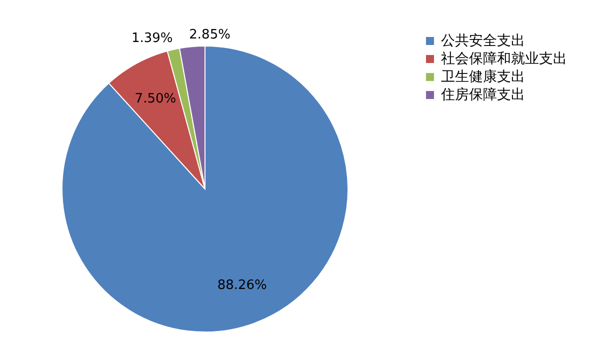  What do you see at coordinates (483, 41) in the screenshot?
I see `legend-label: 公共安全支出` at bounding box center [483, 41].